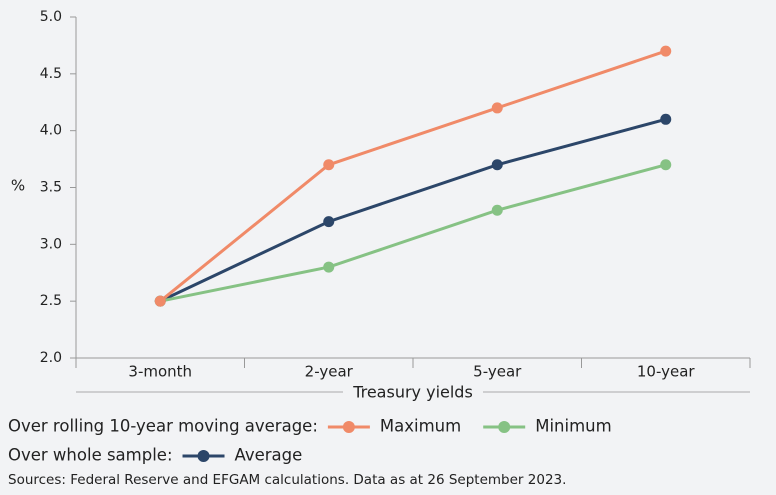 This screenshot has height=495, width=776. I want to click on legend-group-label: Over whole sample:, so click(90, 455).